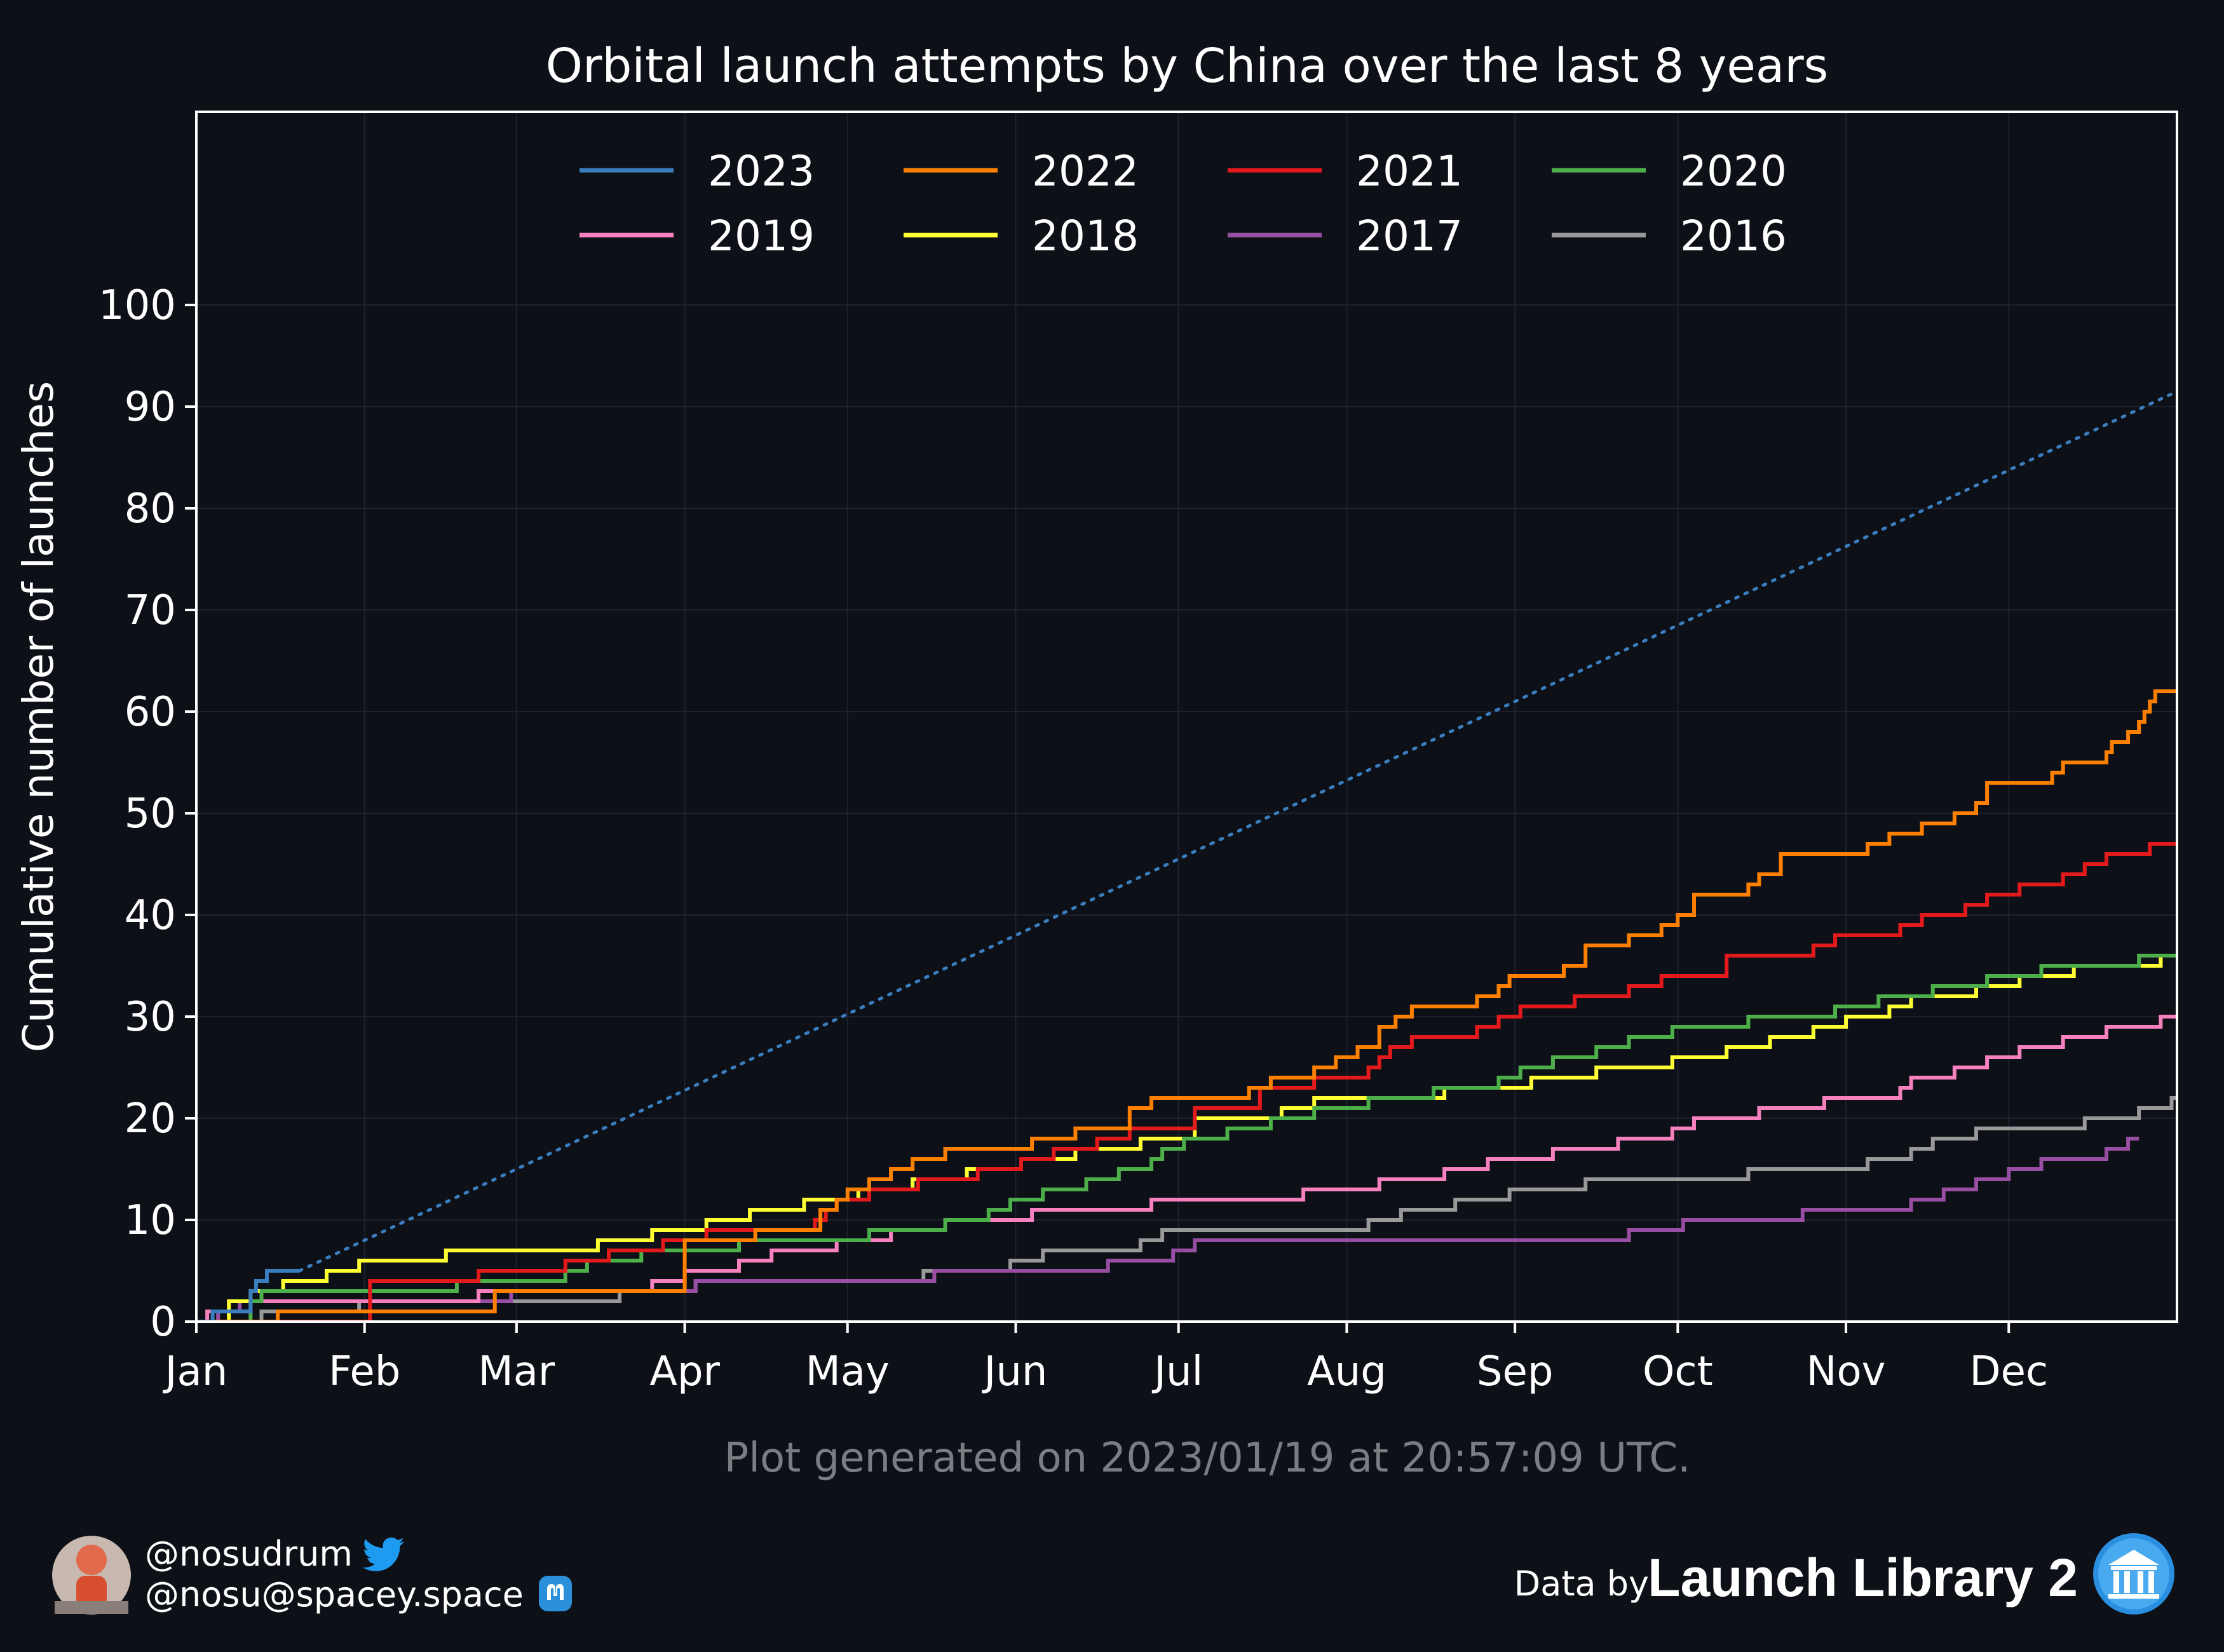 The width and height of the screenshot is (2224, 1652). Describe the element at coordinates (150, 1119) in the screenshot. I see `y-tick-label: 20` at that location.